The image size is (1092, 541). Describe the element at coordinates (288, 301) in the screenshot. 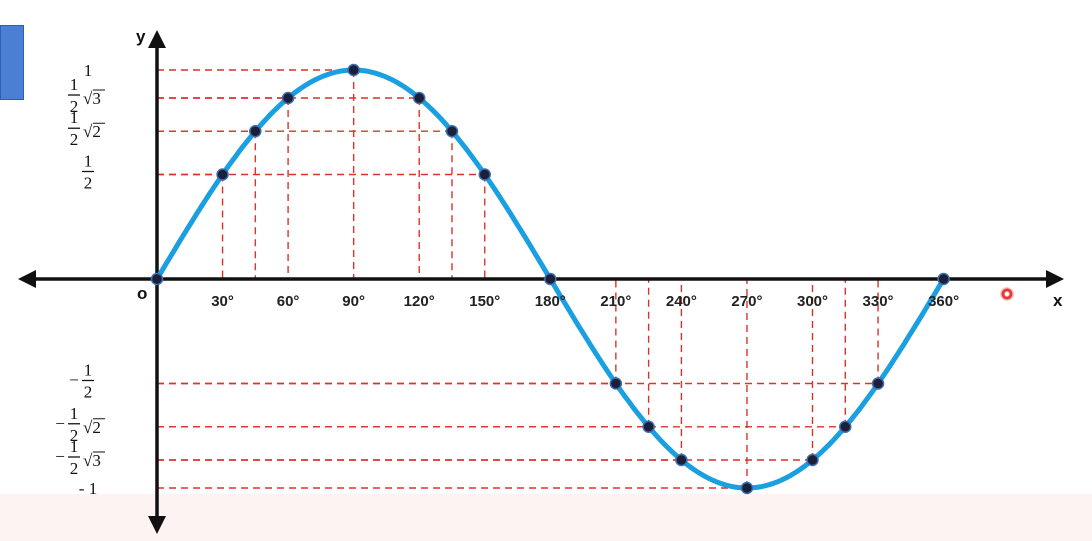

I see `x-tick-label: 60°` at that location.